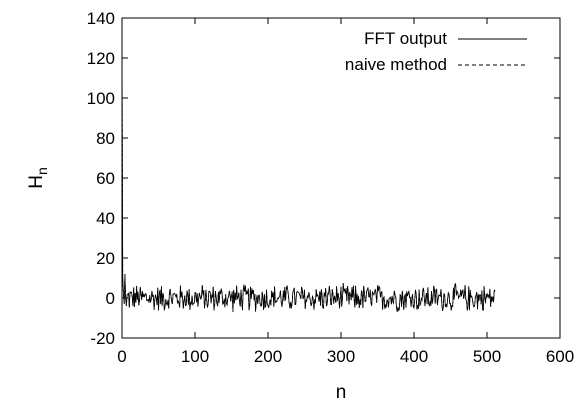 The width and height of the screenshot is (578, 408). What do you see at coordinates (268, 356) in the screenshot?
I see `x-tick-label: 200` at bounding box center [268, 356].